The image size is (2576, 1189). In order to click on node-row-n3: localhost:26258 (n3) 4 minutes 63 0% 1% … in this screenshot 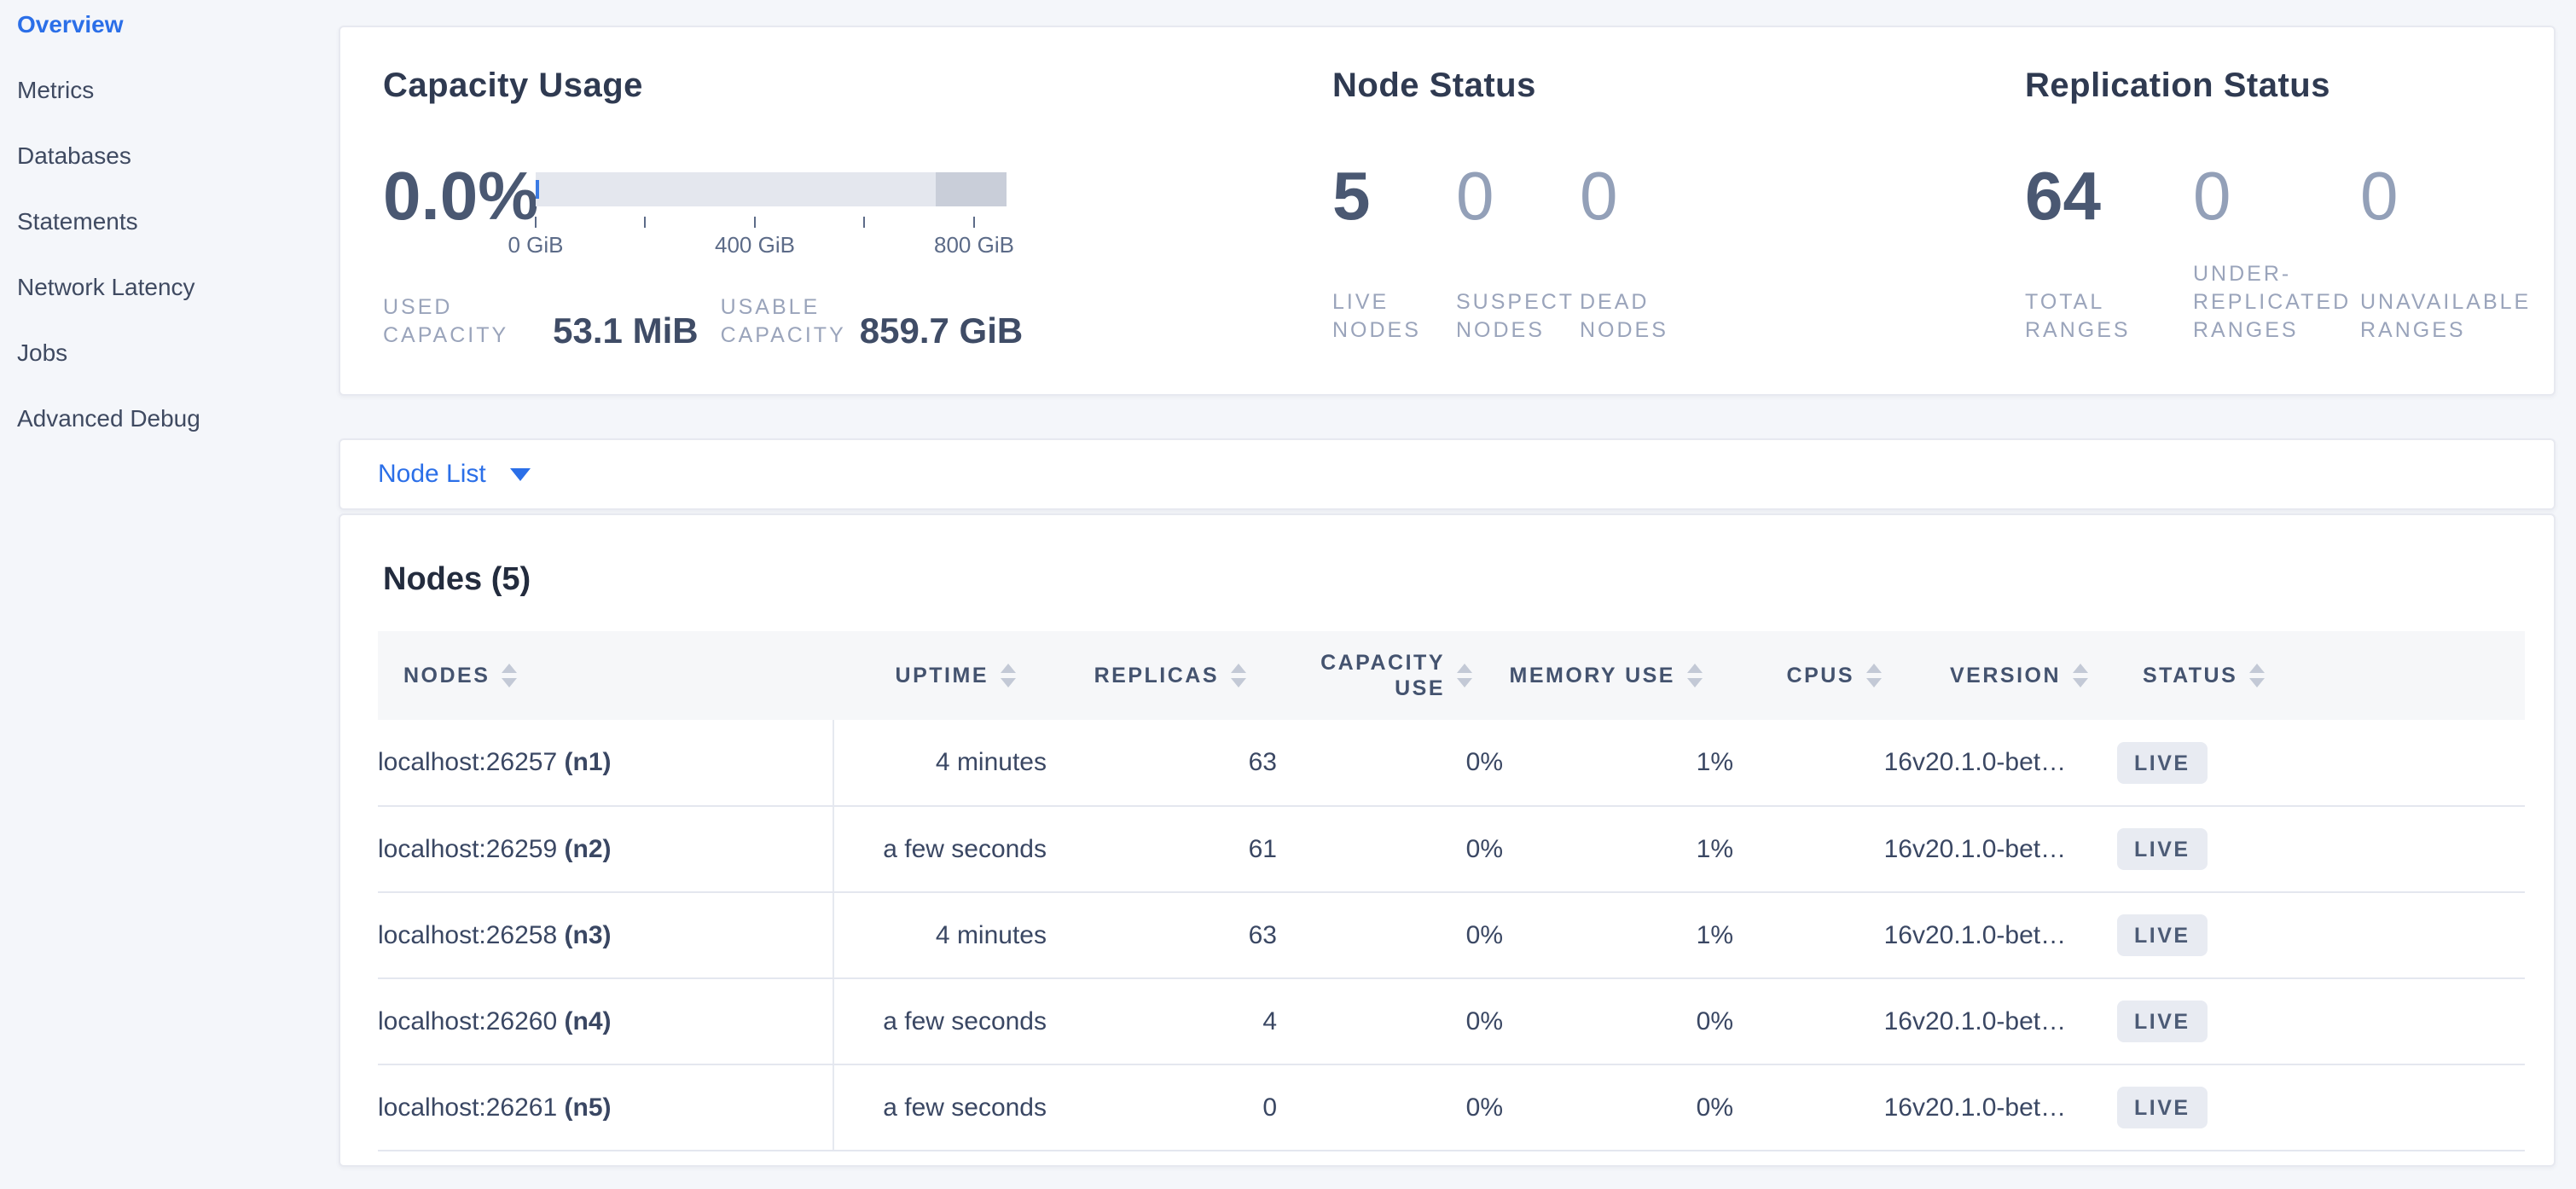, I will do `click(1451, 935)`.